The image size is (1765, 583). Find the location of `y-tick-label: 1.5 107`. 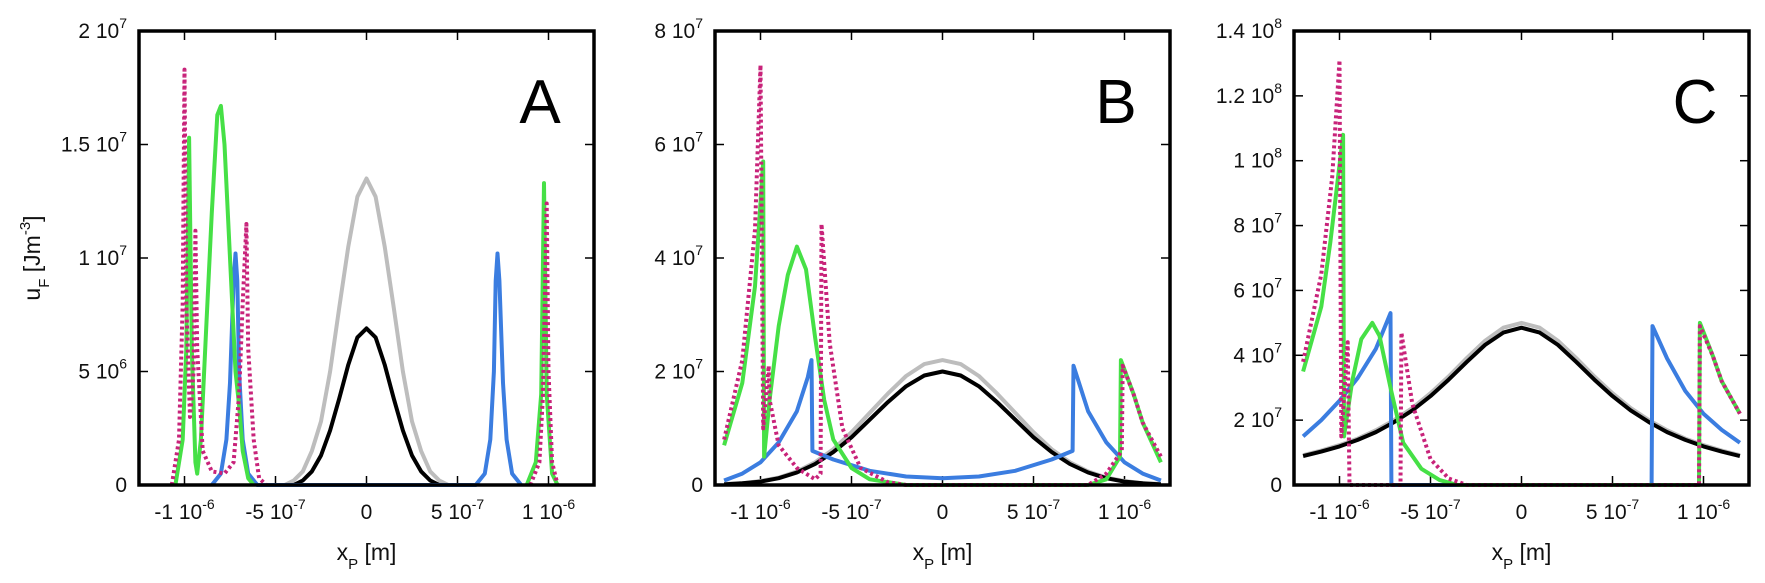

y-tick-label: 1.5 107 is located at coordinates (94, 143).